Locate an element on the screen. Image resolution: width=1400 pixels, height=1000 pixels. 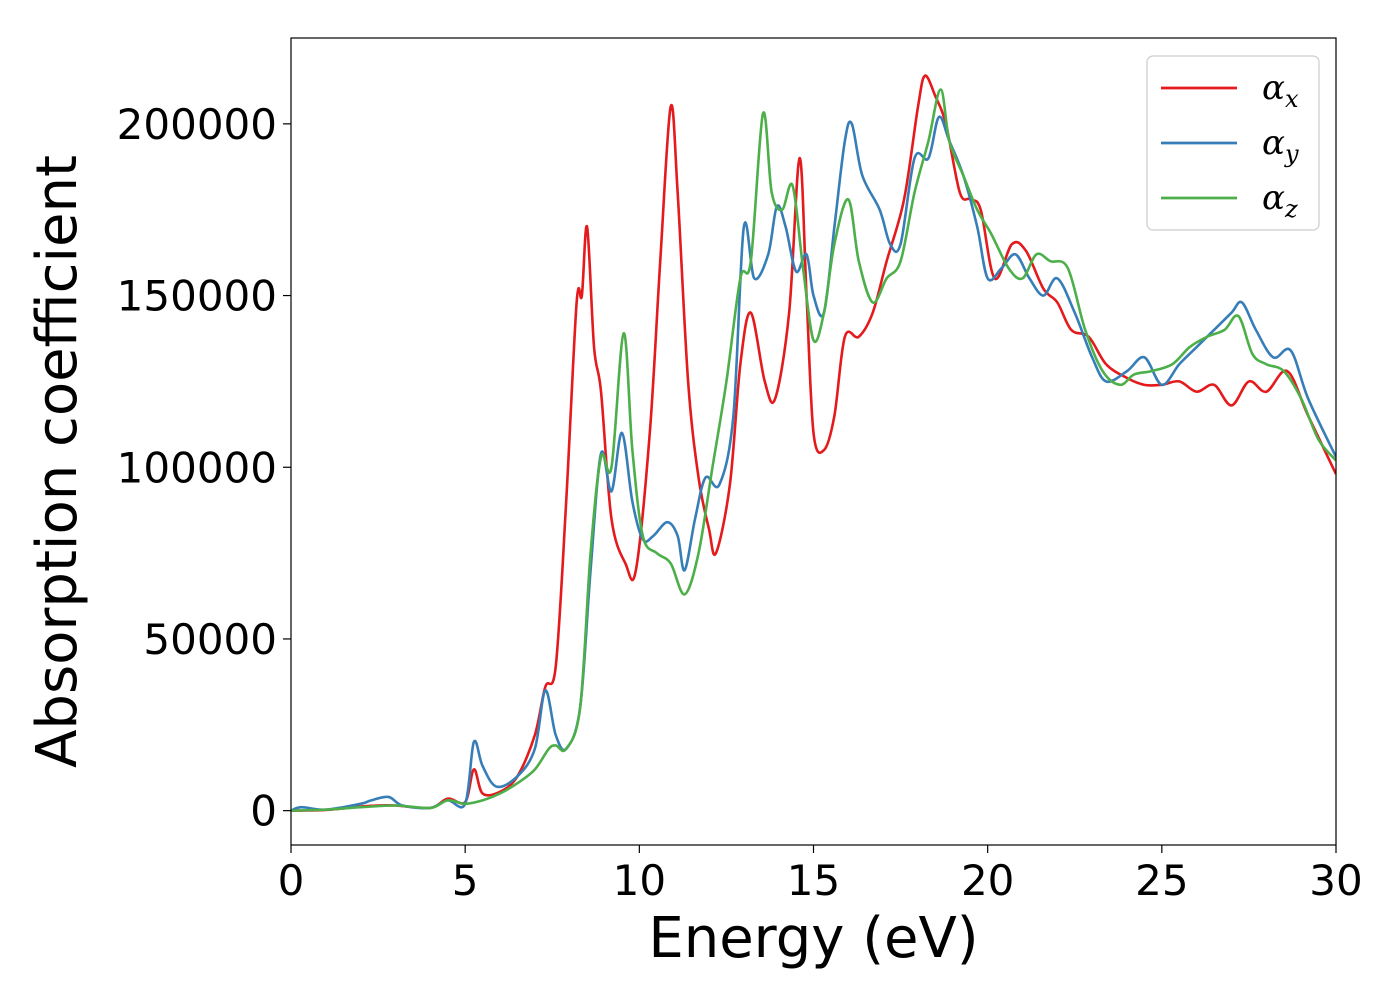
y-tick-label: 200000 is located at coordinates (197, 124).